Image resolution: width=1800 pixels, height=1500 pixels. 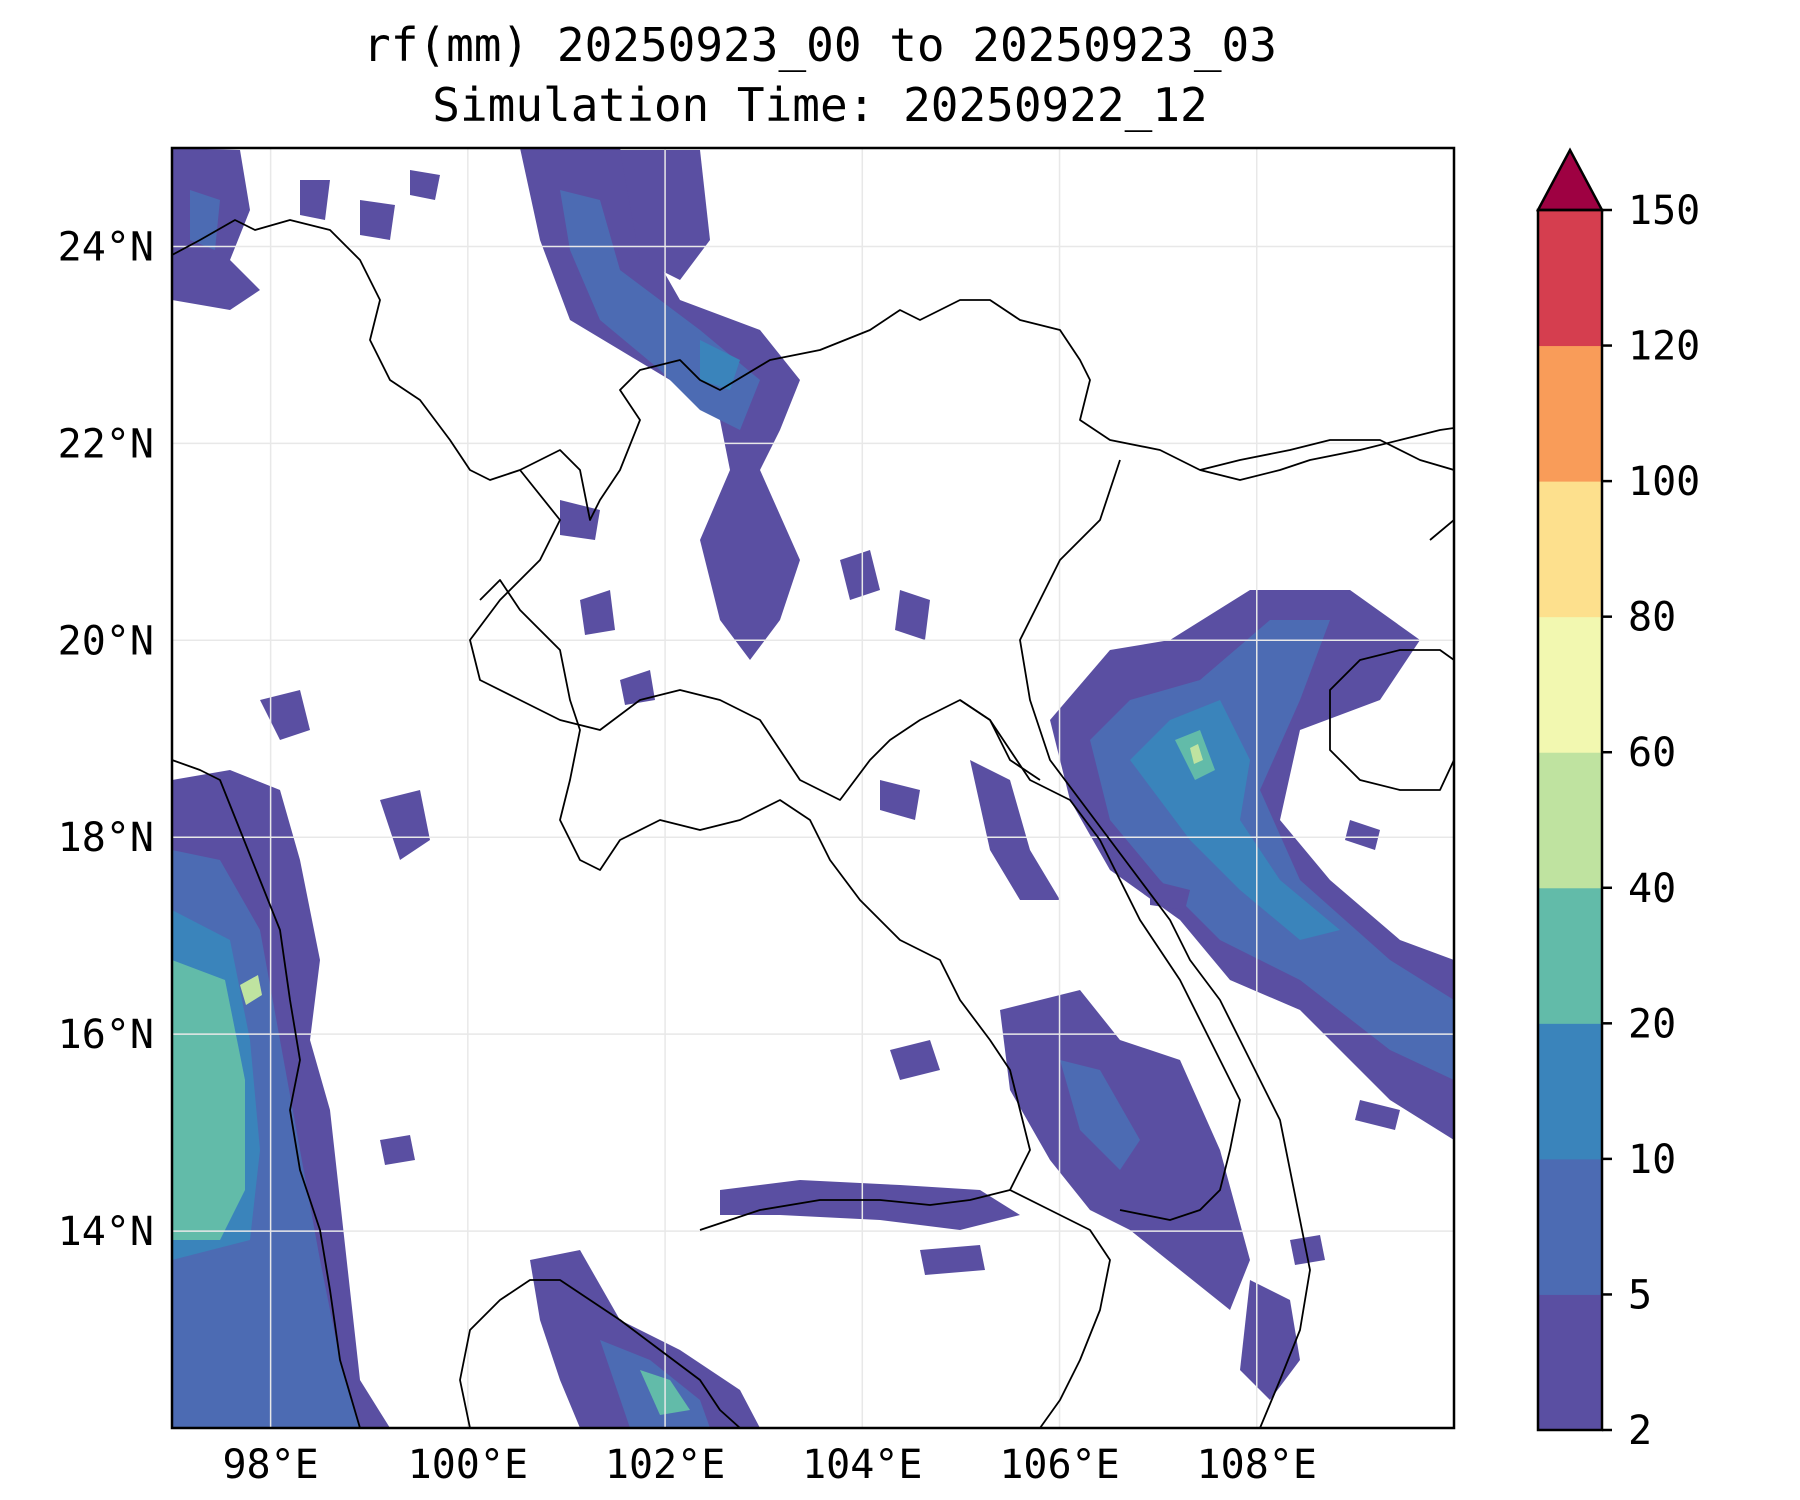 What do you see at coordinates (862, 1465) in the screenshot?
I see `x-tick-label: 104°E` at bounding box center [862, 1465].